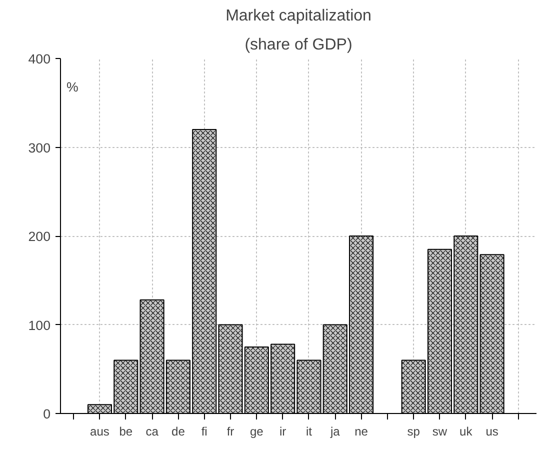 This screenshot has height=453, width=551. Describe the element at coordinates (467, 431) in the screenshot. I see `x-tick-label: uk` at that location.